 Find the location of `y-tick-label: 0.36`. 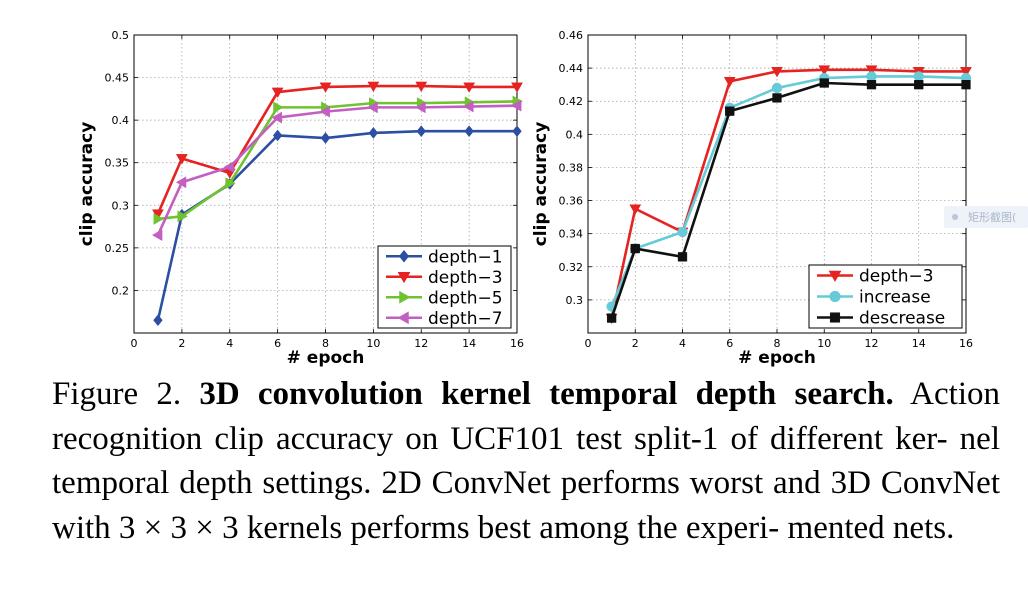

y-tick-label: 0.36 is located at coordinates (571, 201).